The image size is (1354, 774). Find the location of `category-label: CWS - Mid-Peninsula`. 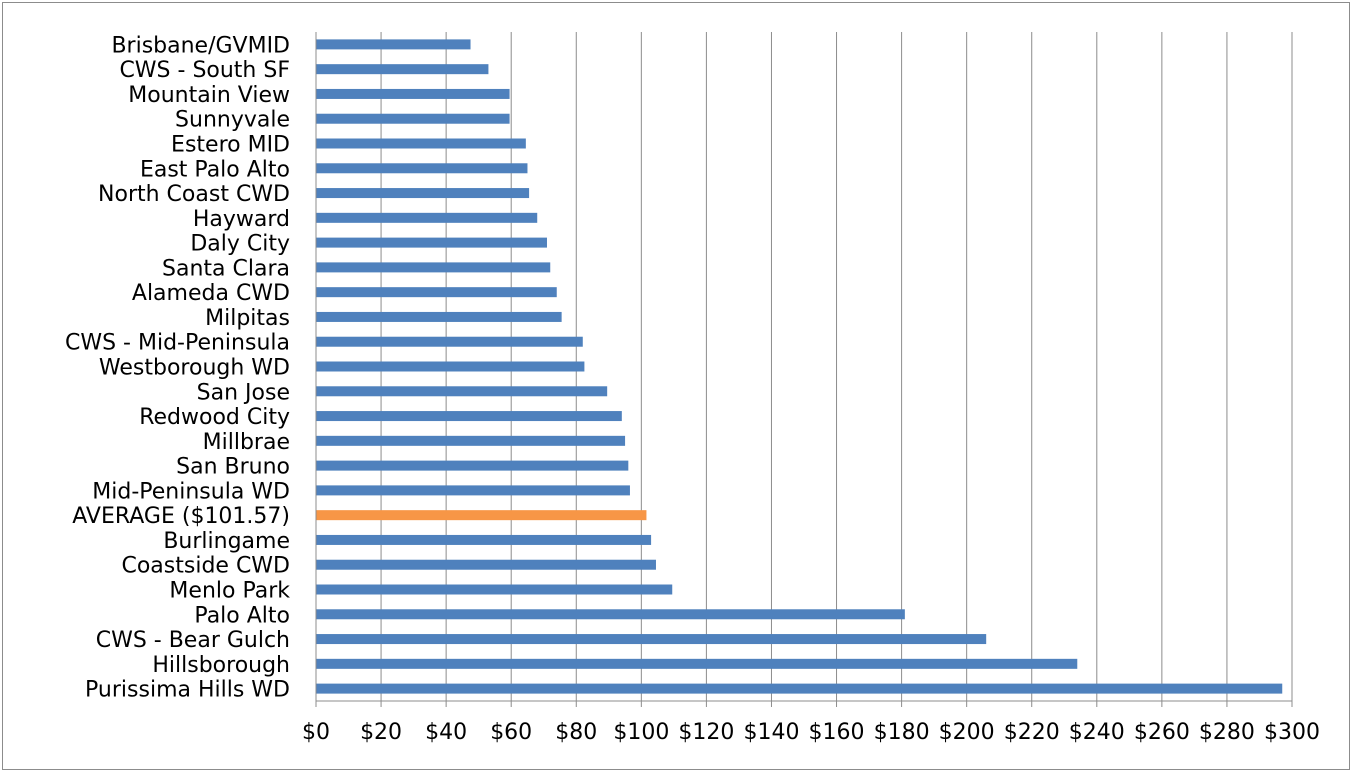

category-label: CWS - Mid-Peninsula is located at coordinates (177, 343).